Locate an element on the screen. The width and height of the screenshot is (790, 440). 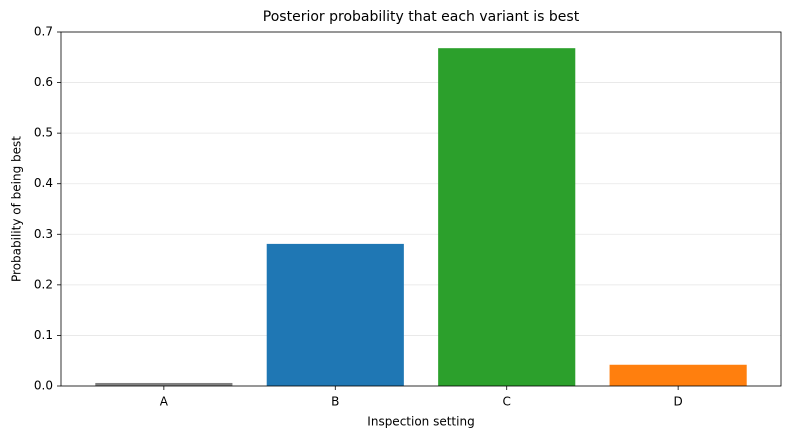
x-tick-label: B is located at coordinates (335, 402).